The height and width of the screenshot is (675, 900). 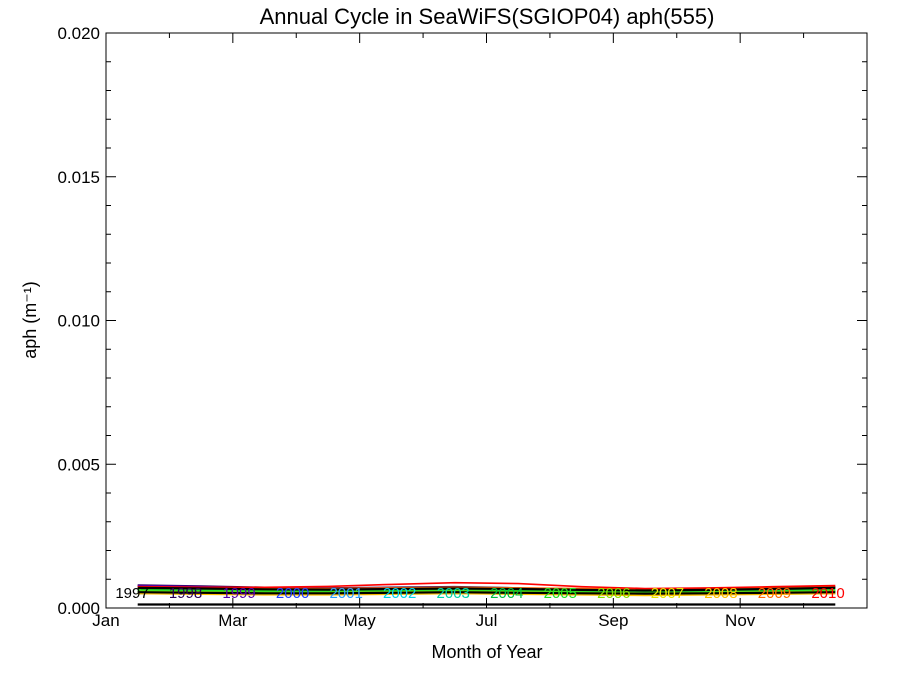 What do you see at coordinates (78, 608) in the screenshot?
I see `y-tick-label: 0.000` at bounding box center [78, 608].